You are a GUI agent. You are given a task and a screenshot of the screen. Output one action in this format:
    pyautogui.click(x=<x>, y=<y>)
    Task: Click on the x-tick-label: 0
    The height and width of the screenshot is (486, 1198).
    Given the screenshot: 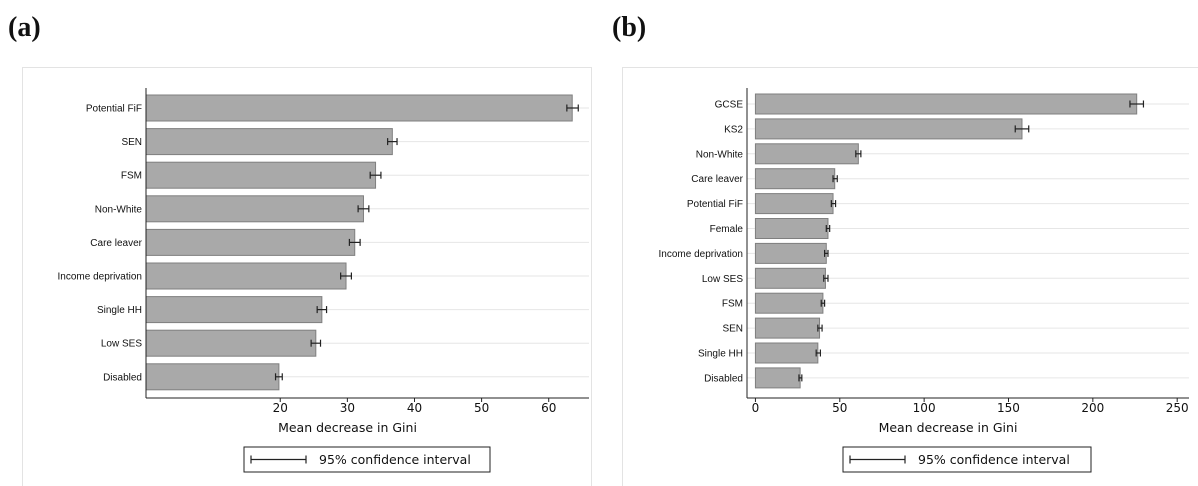 What is the action you would take?
    pyautogui.click(x=756, y=408)
    